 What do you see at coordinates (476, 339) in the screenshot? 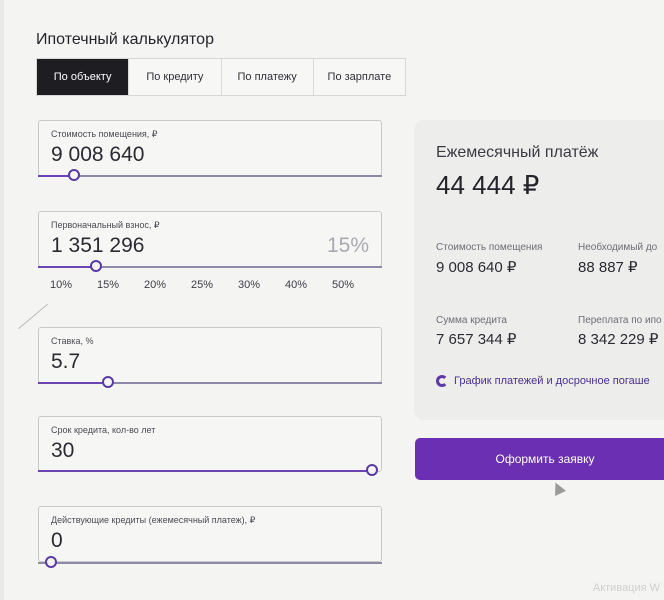
I see `loan-summary-value: 7 657 344 ₽` at bounding box center [476, 339].